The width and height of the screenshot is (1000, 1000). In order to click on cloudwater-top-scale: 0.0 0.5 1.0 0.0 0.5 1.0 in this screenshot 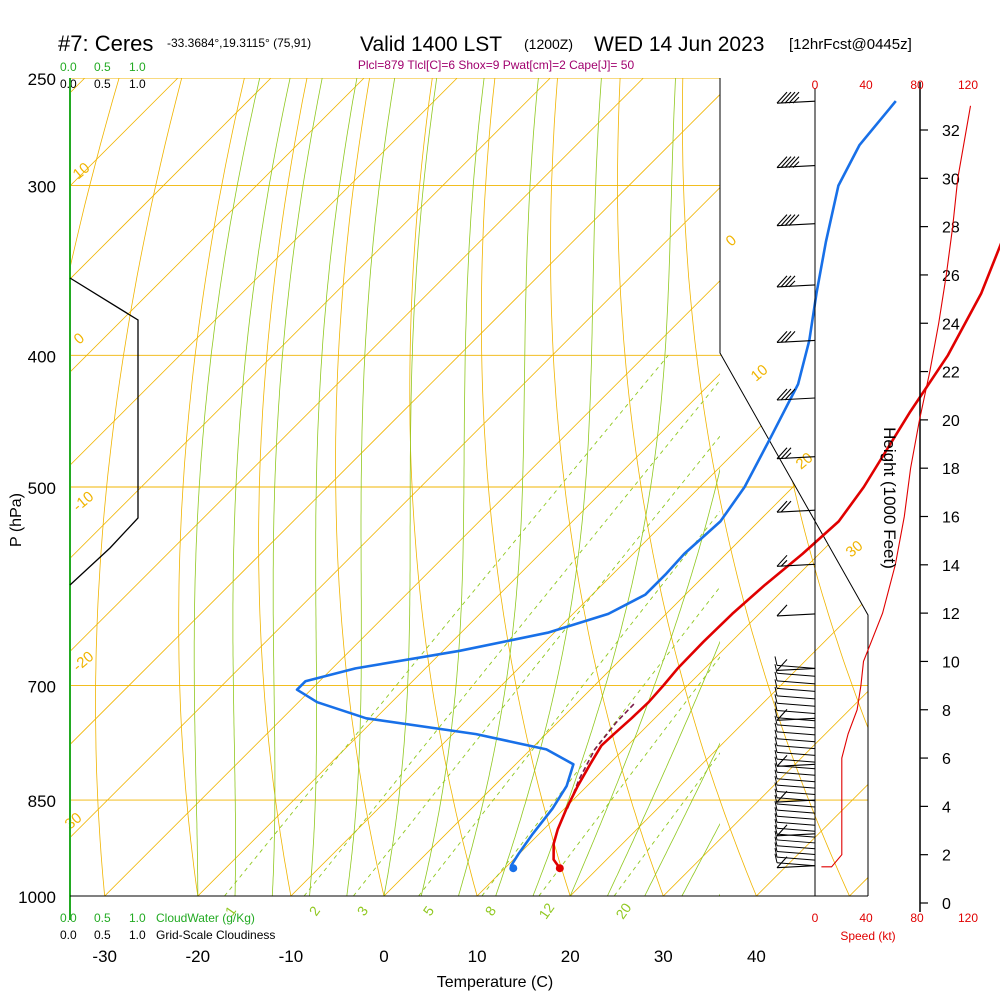, I will do `click(103, 75)`.